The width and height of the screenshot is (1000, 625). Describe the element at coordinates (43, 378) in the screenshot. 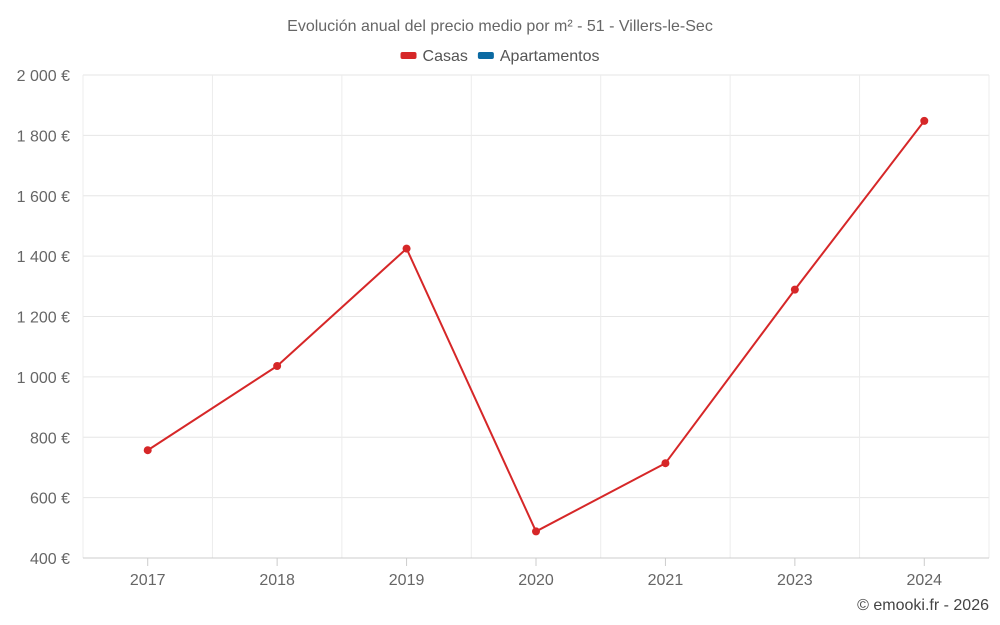

I see `y-tick-label: 1 000 €` at that location.